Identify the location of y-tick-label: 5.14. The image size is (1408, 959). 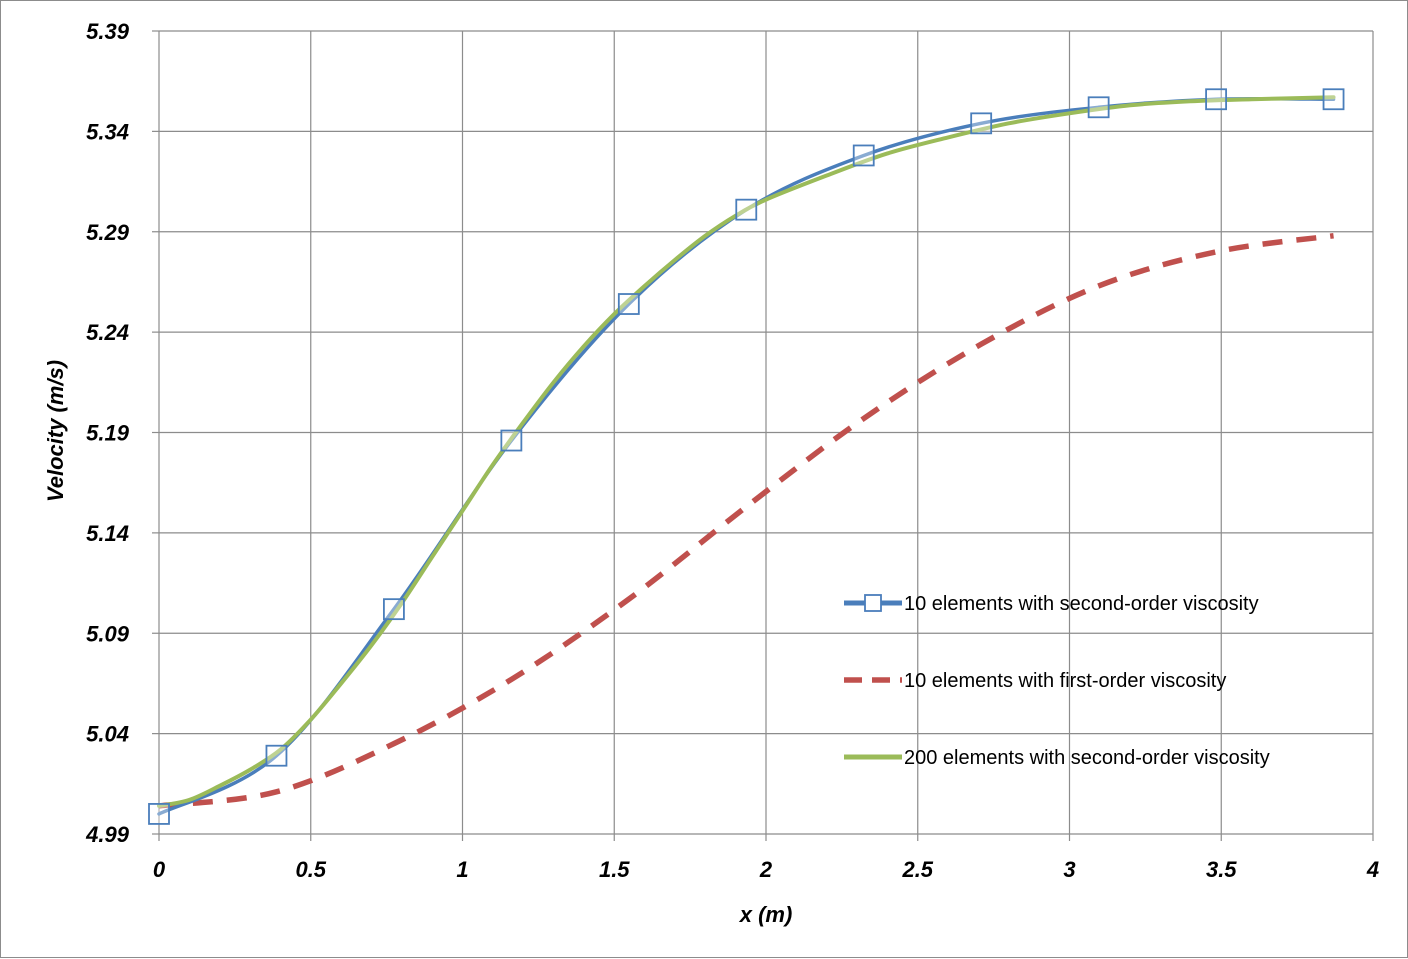
(107, 533).